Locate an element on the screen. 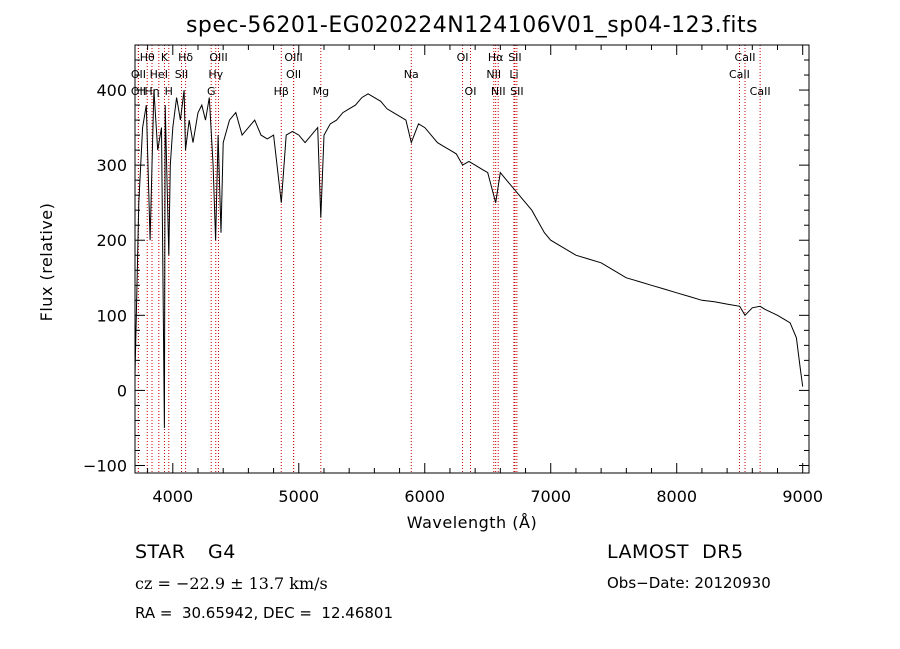  sky-coordinates: RA = 30.65942, DEC = 12.46801 is located at coordinates (264, 613).